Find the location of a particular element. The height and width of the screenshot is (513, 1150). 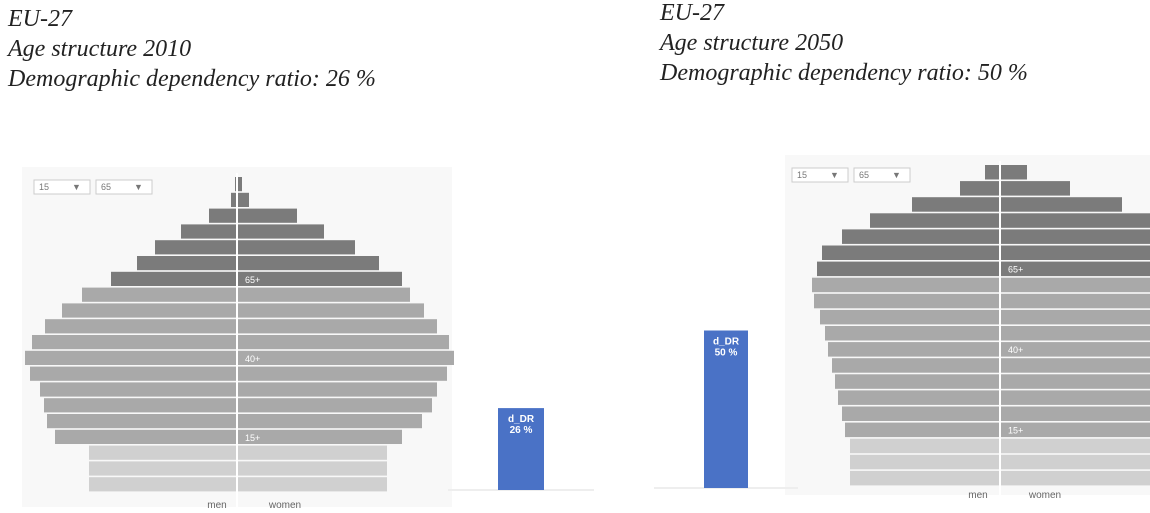

men-label: men is located at coordinates (216, 505).